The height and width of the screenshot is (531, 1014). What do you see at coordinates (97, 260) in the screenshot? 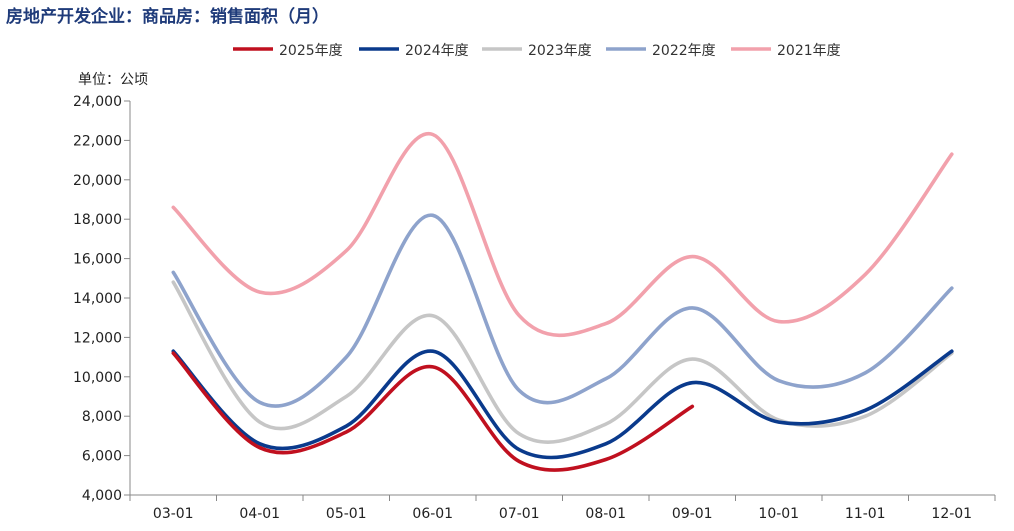
I see `y-tick-label: 16,000` at bounding box center [97, 260].